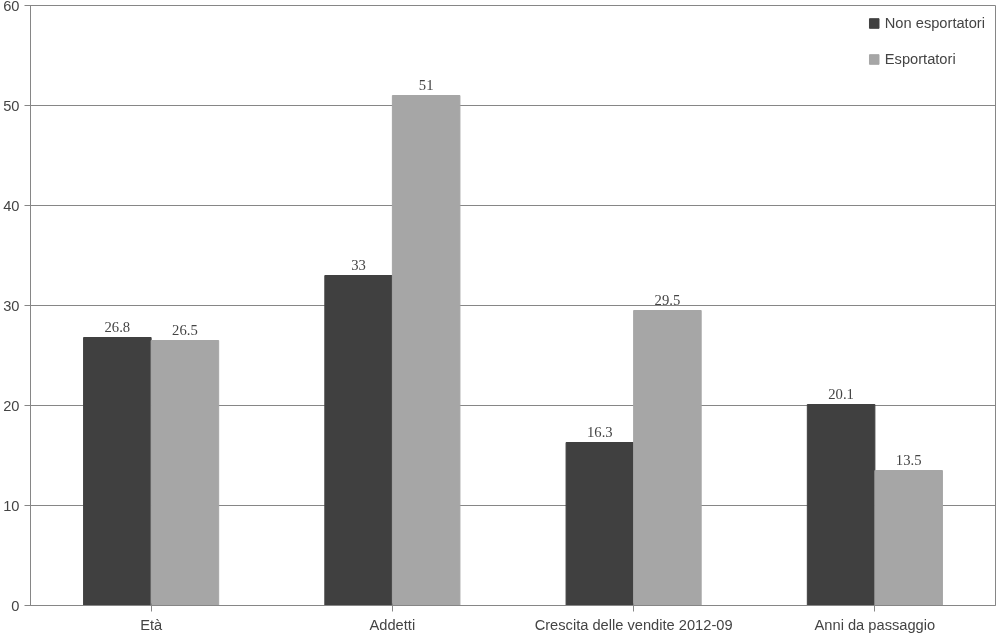 The image size is (1007, 642). I want to click on x-tick-label: Crescita delle vendite 2012-09, so click(633, 624).